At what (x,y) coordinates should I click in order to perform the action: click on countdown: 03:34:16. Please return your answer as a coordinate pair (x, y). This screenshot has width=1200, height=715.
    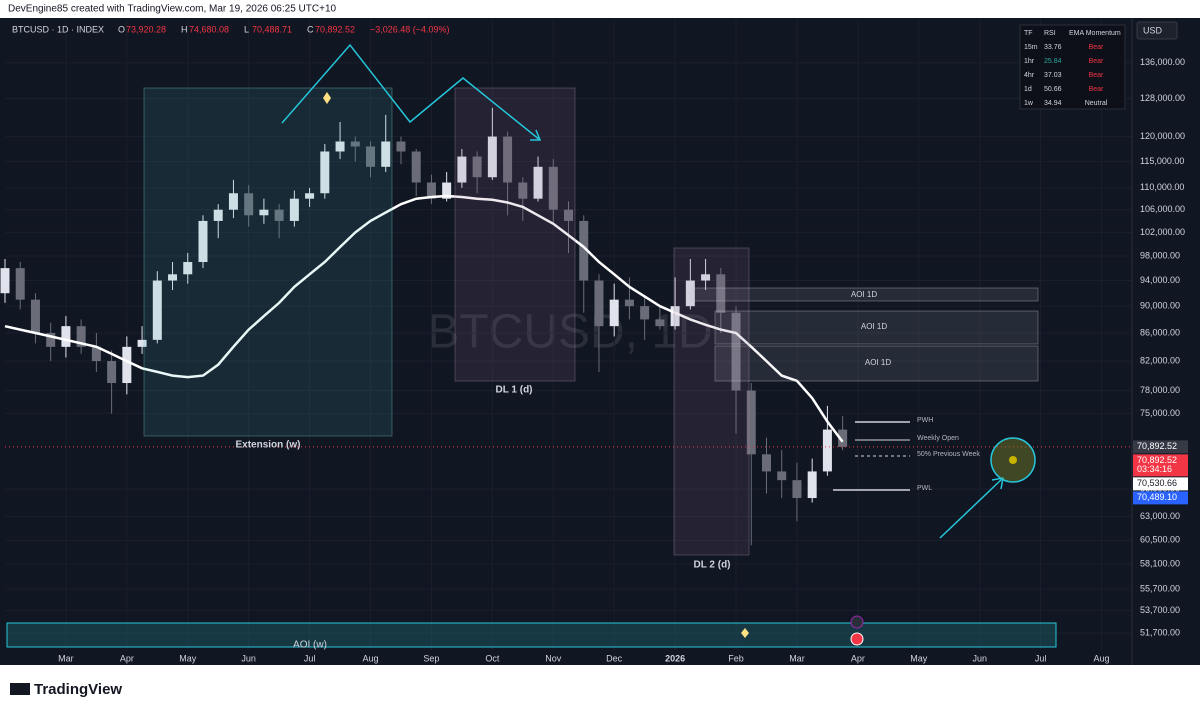
    Looking at the image, I should click on (1154, 469).